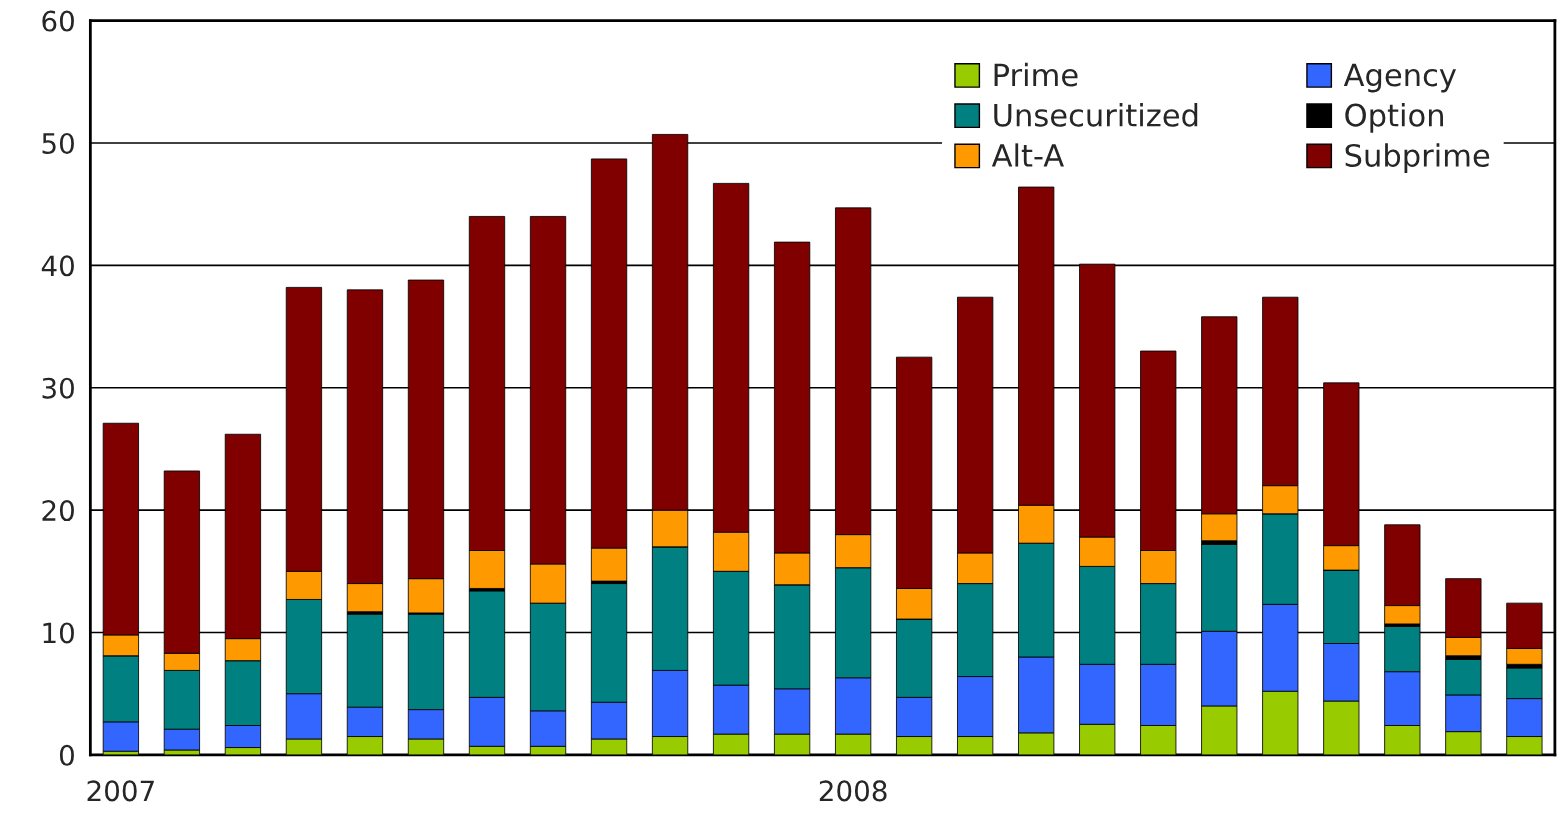  I want to click on legend-label: Option, so click(1394, 118).